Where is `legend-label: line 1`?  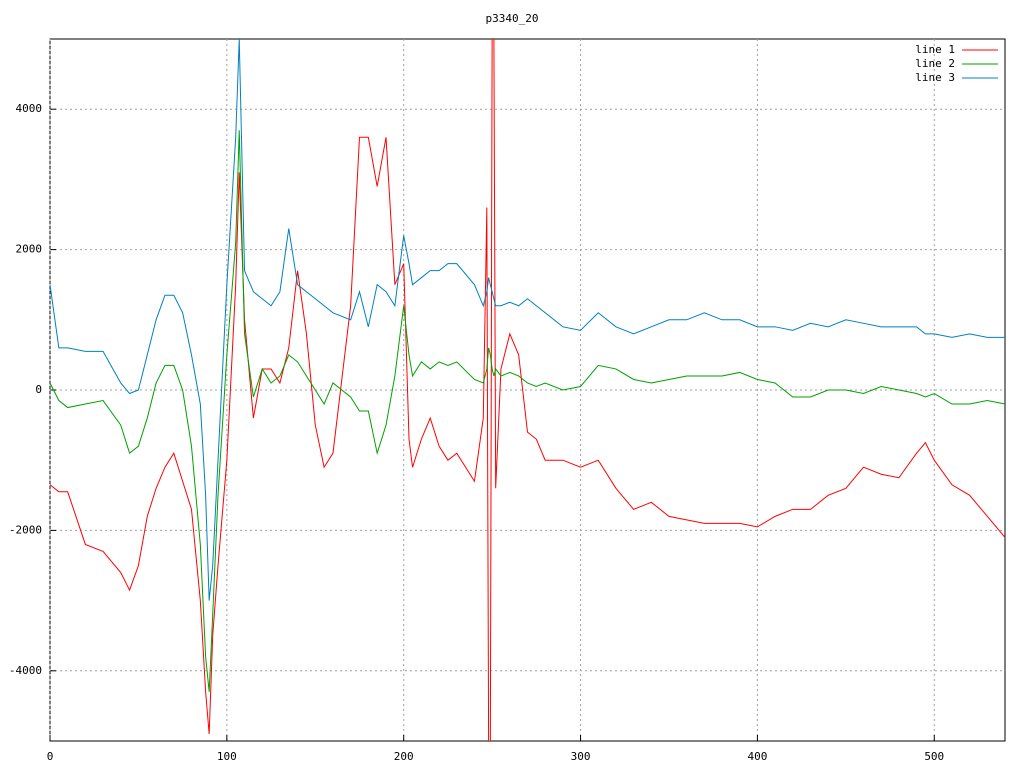
legend-label: line 1 is located at coordinates (935, 49).